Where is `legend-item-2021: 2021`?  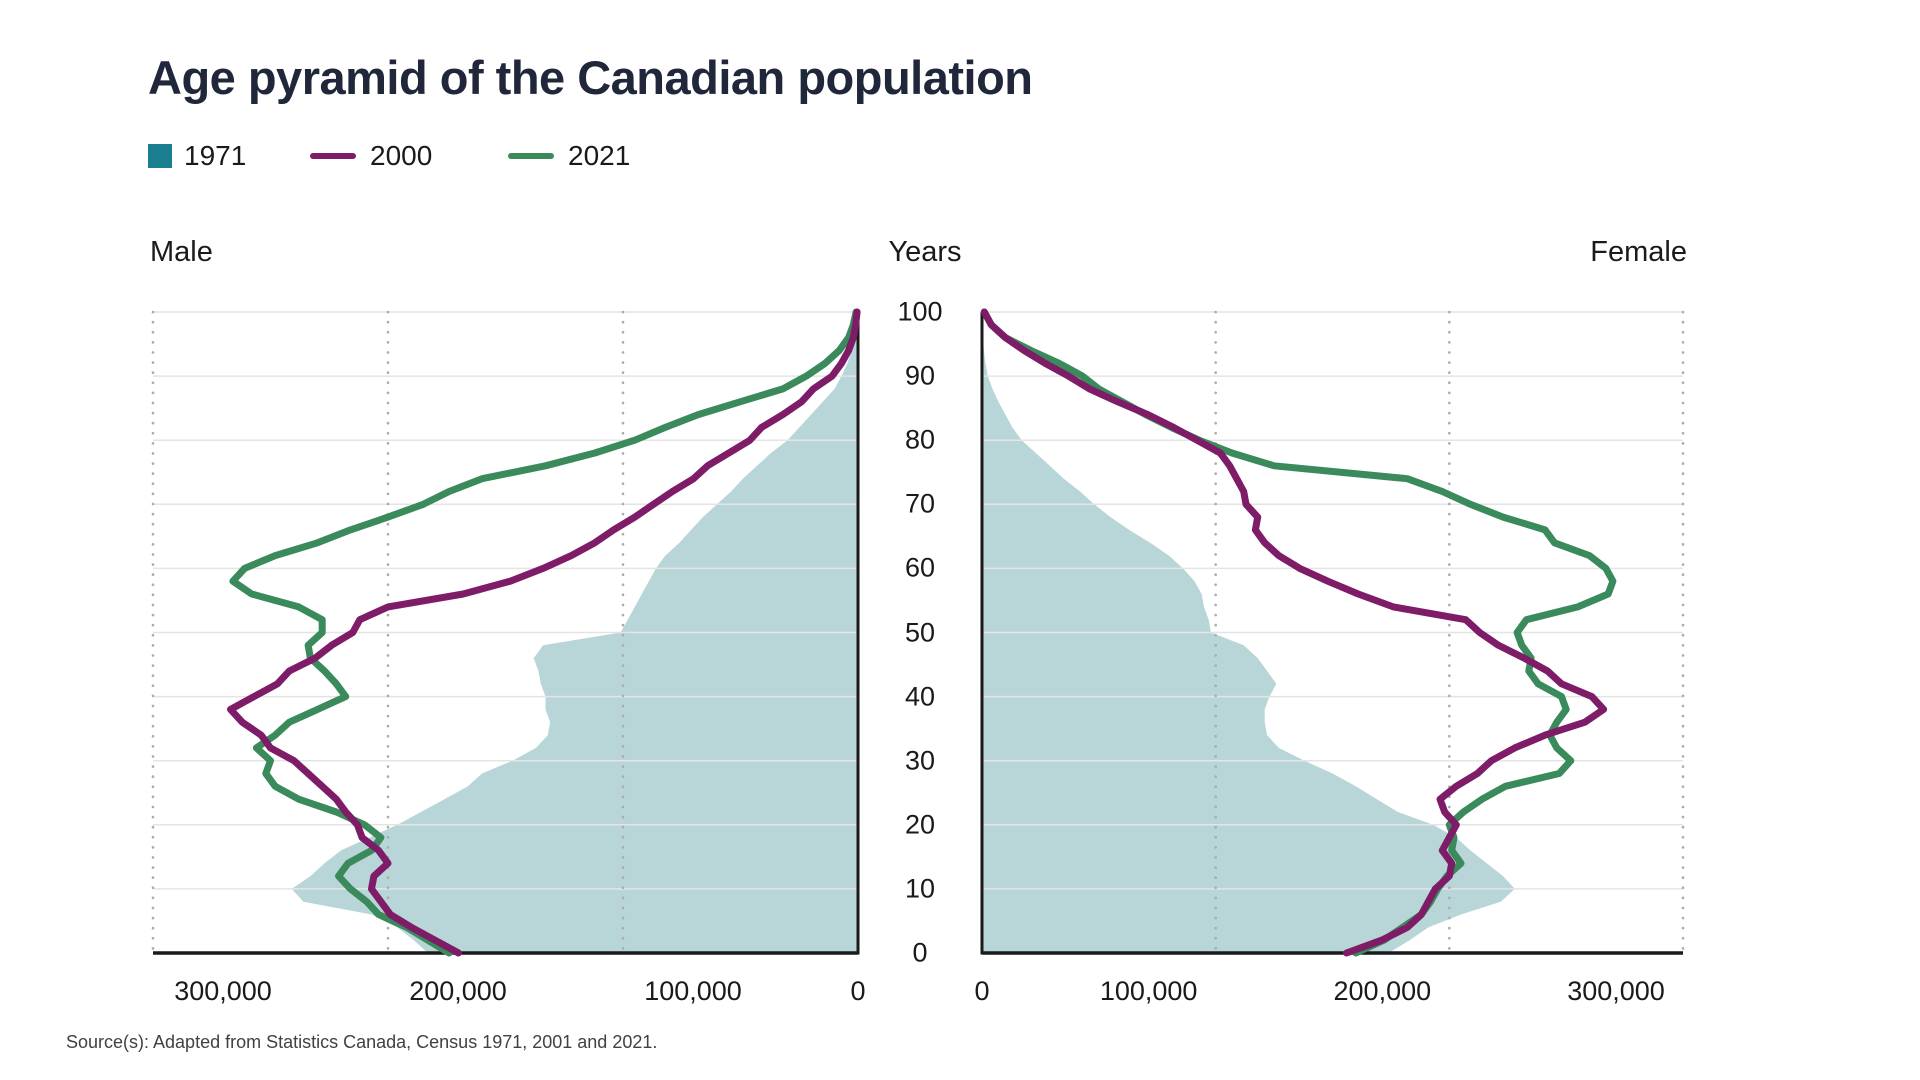 legend-item-2021: 2021 is located at coordinates (569, 156).